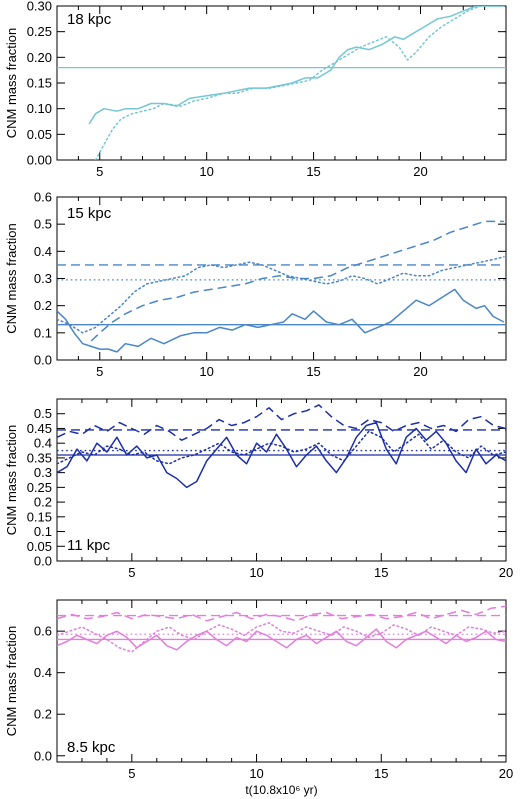 The height and width of the screenshot is (799, 520). I want to click on y-tick-label: 0.30, so click(39, 7).